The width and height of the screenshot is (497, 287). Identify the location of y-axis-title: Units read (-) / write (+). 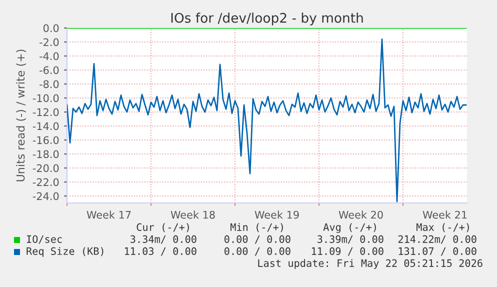
(21, 116).